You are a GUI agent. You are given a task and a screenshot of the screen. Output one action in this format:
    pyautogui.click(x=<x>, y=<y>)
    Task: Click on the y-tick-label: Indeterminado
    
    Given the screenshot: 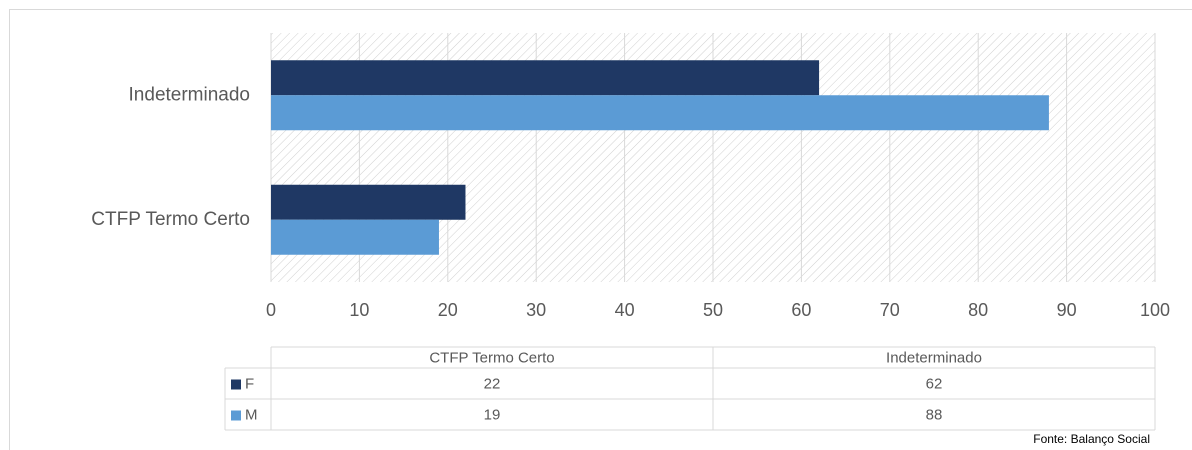 What is the action you would take?
    pyautogui.click(x=189, y=94)
    